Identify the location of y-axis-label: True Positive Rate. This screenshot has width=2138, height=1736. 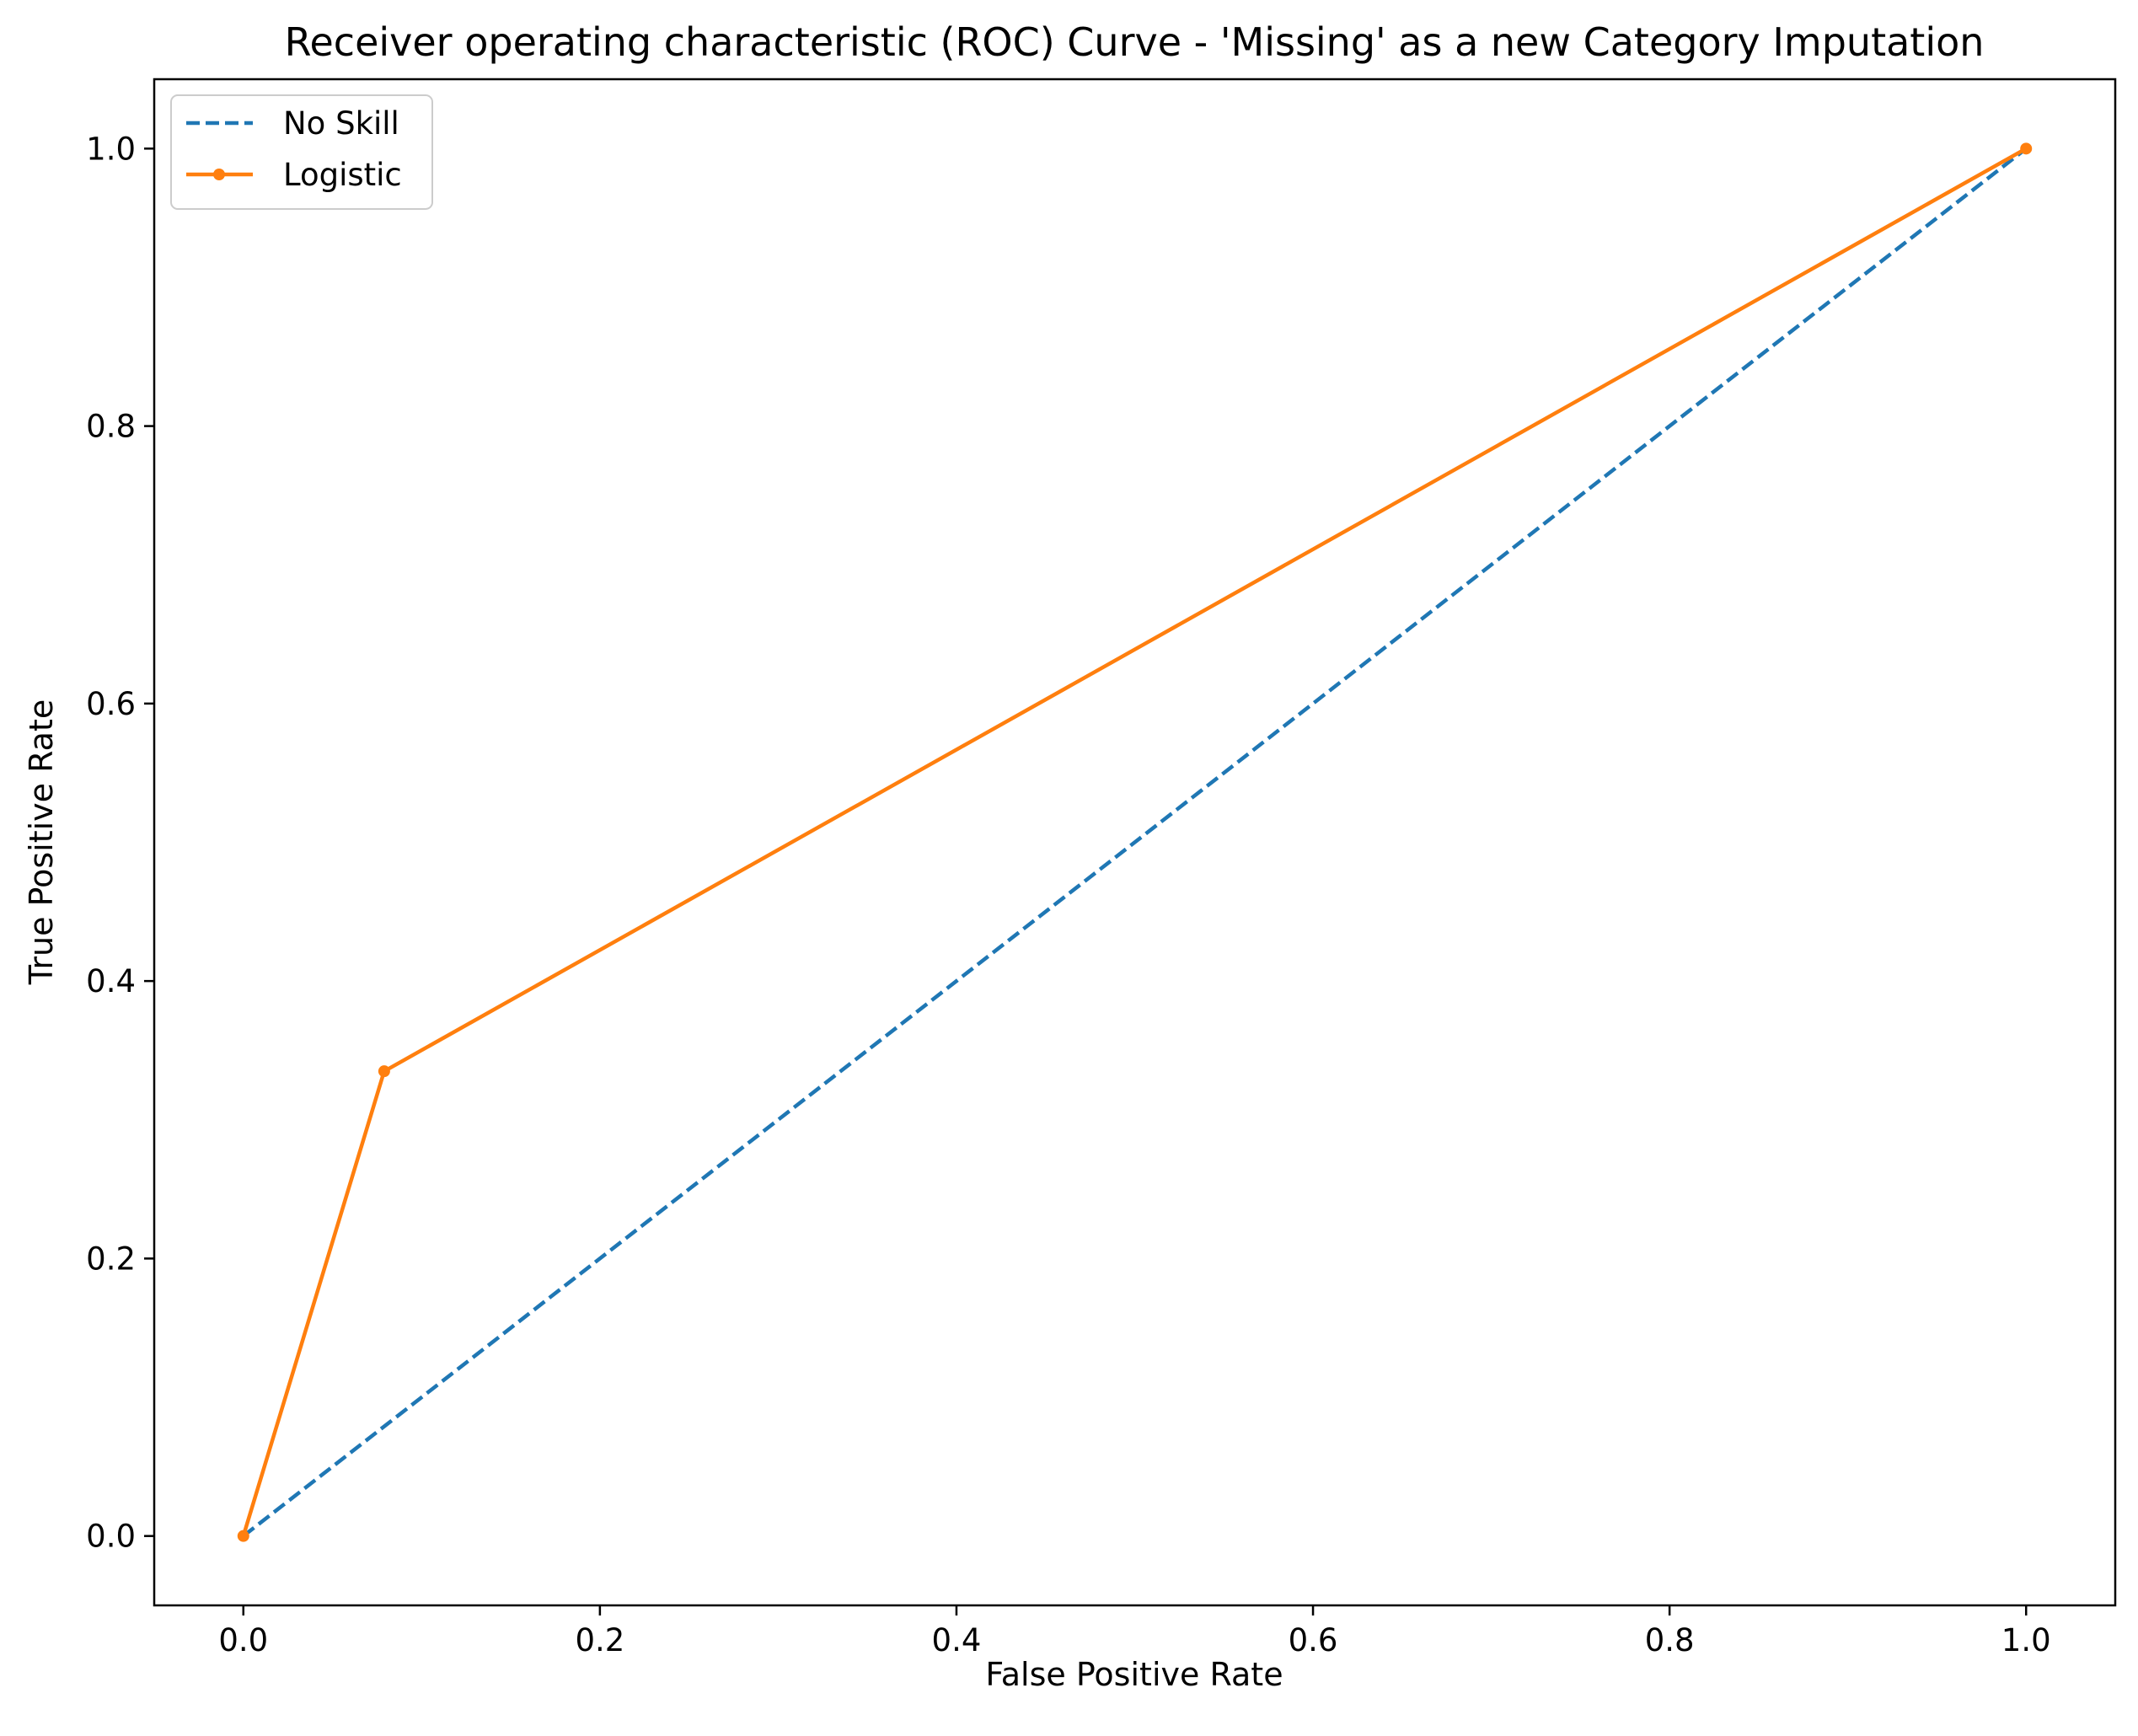
(41, 842).